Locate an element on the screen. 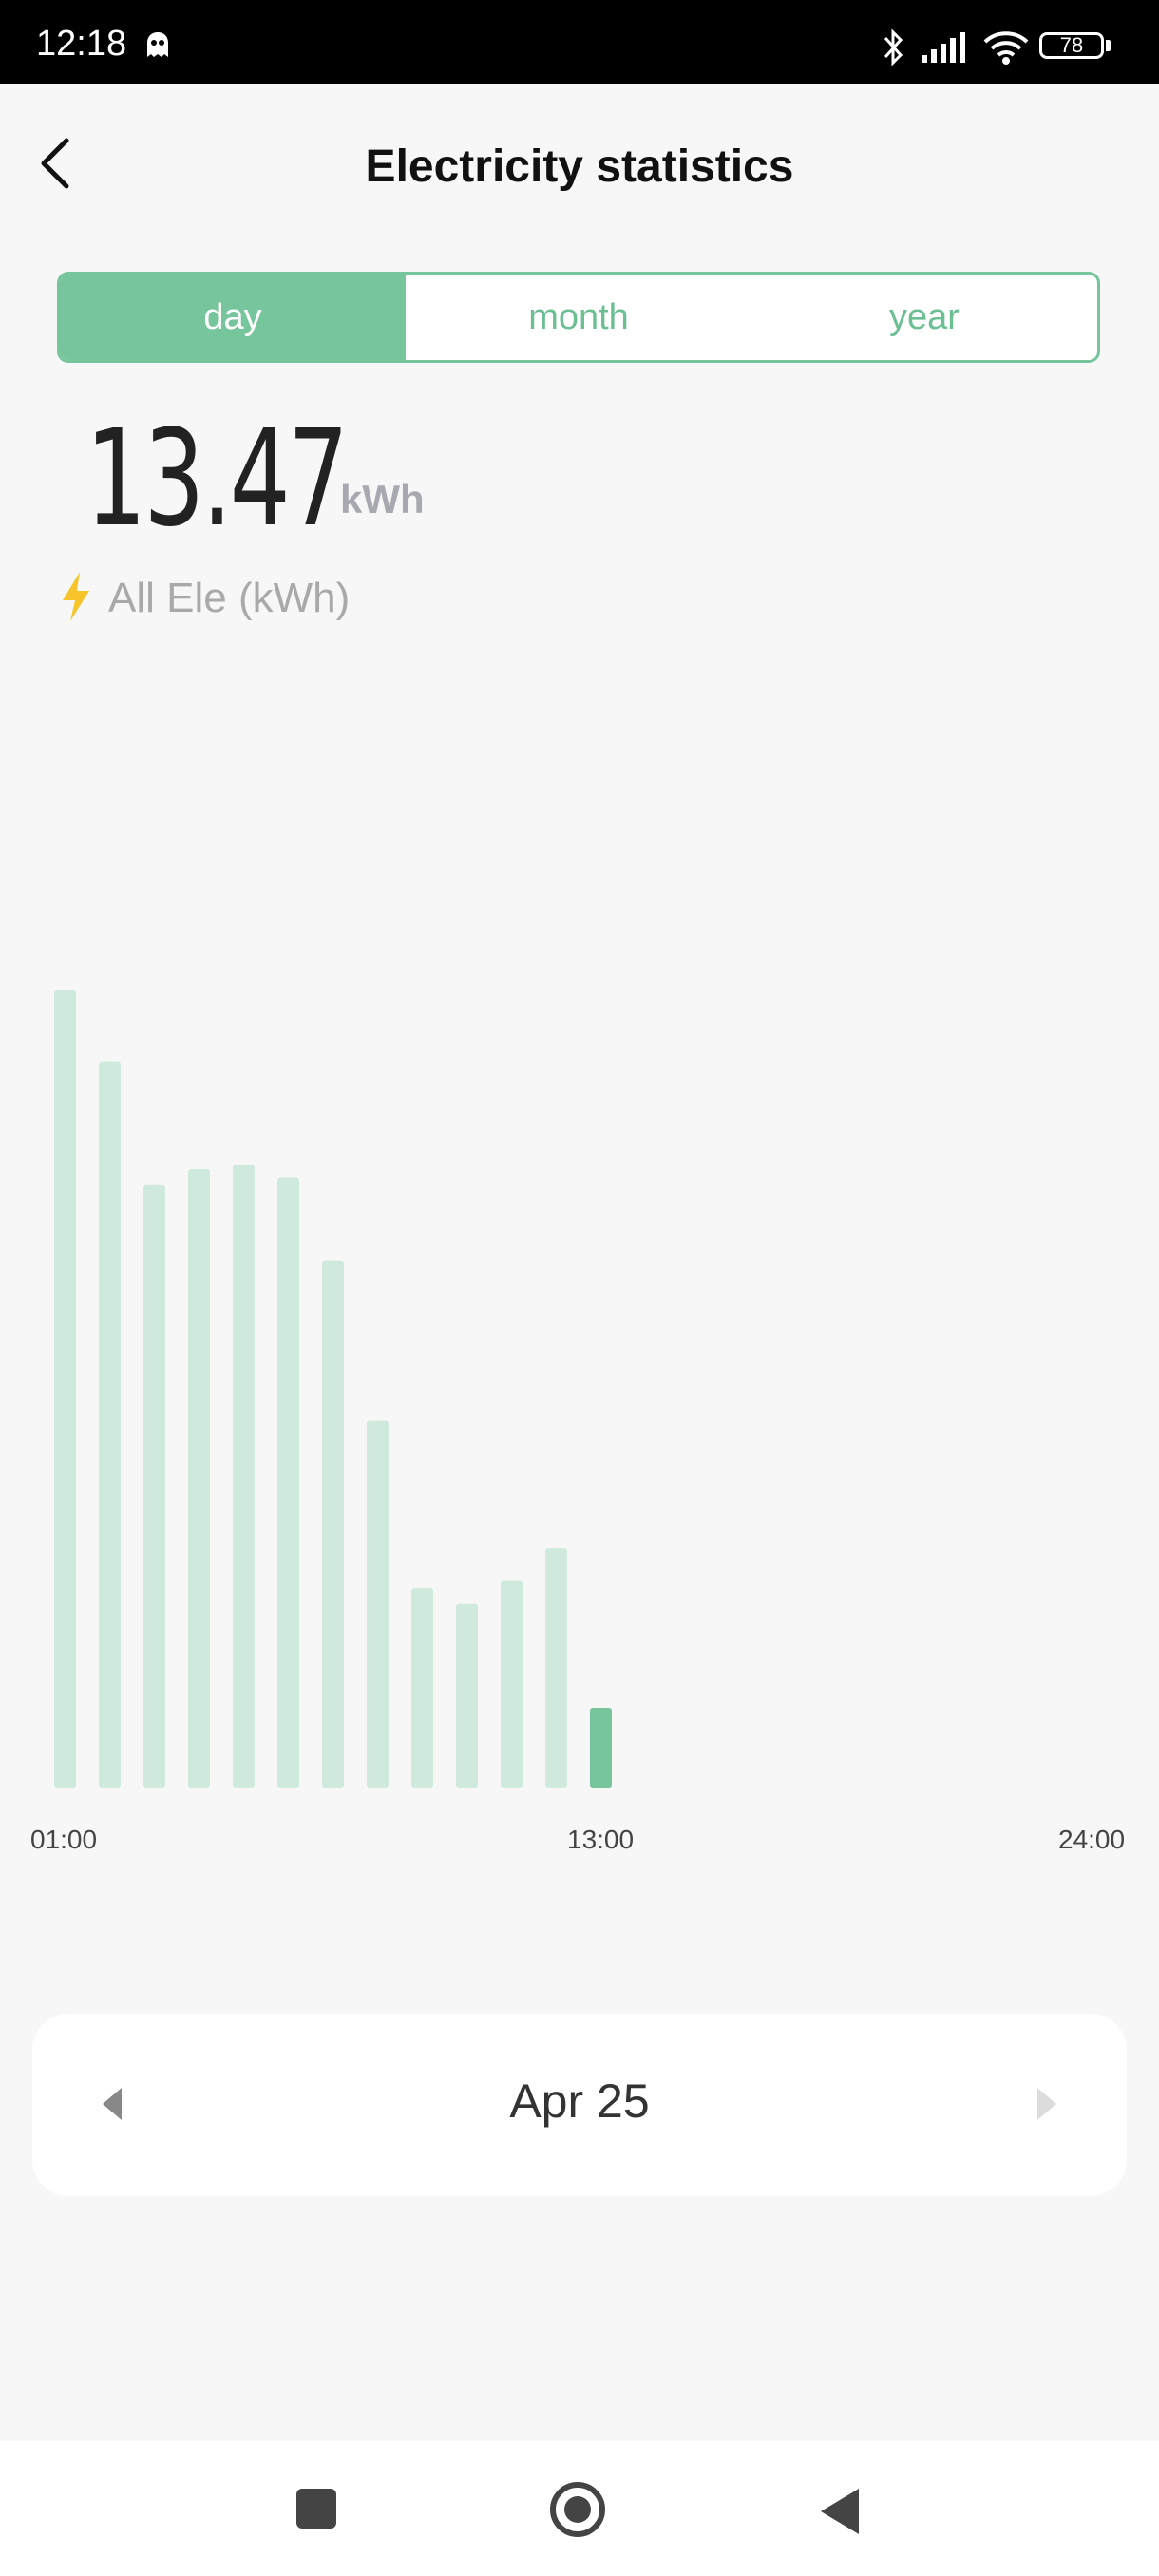 This screenshot has height=2576, width=1159. caret-right-icon is located at coordinates (1046, 2104).